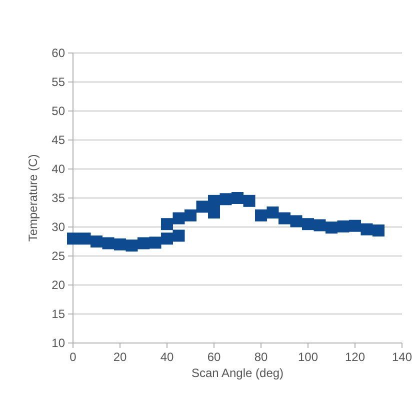  I want to click on x-tick-label: 100, so click(308, 357).